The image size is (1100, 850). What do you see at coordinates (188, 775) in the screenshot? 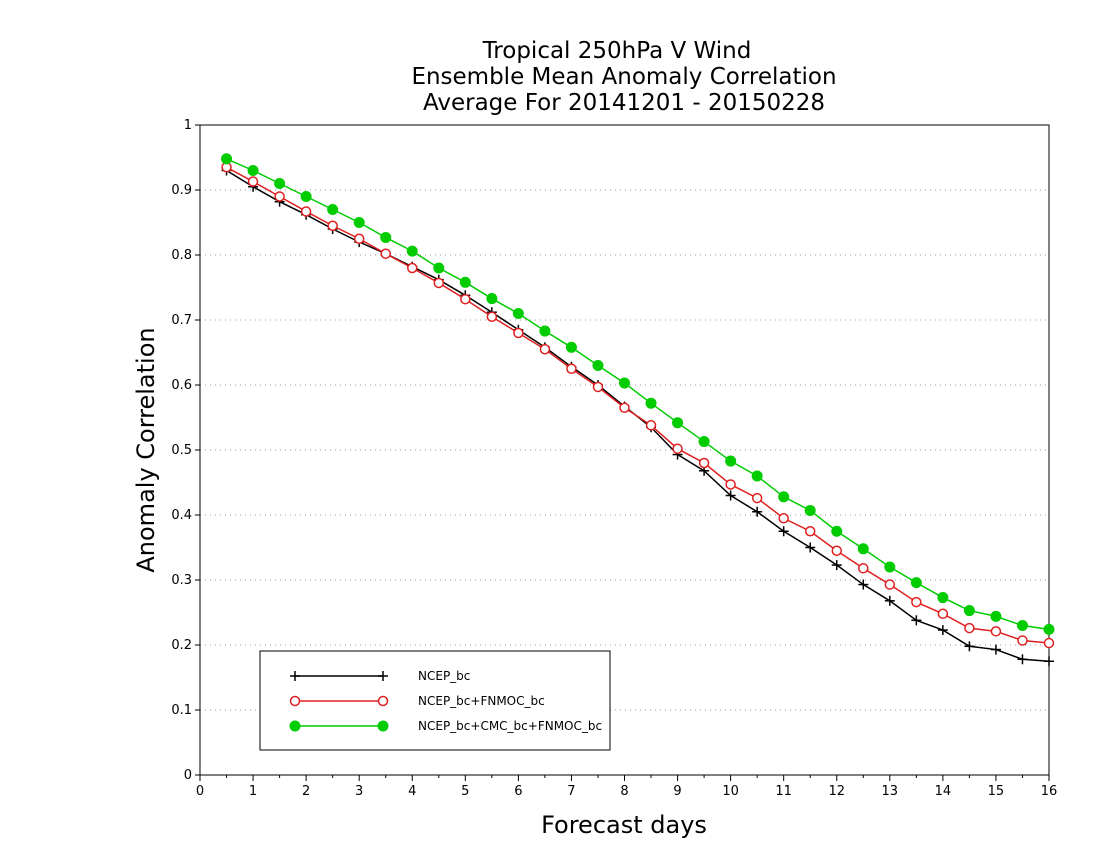
I see `y-tick-label: 0` at bounding box center [188, 775].